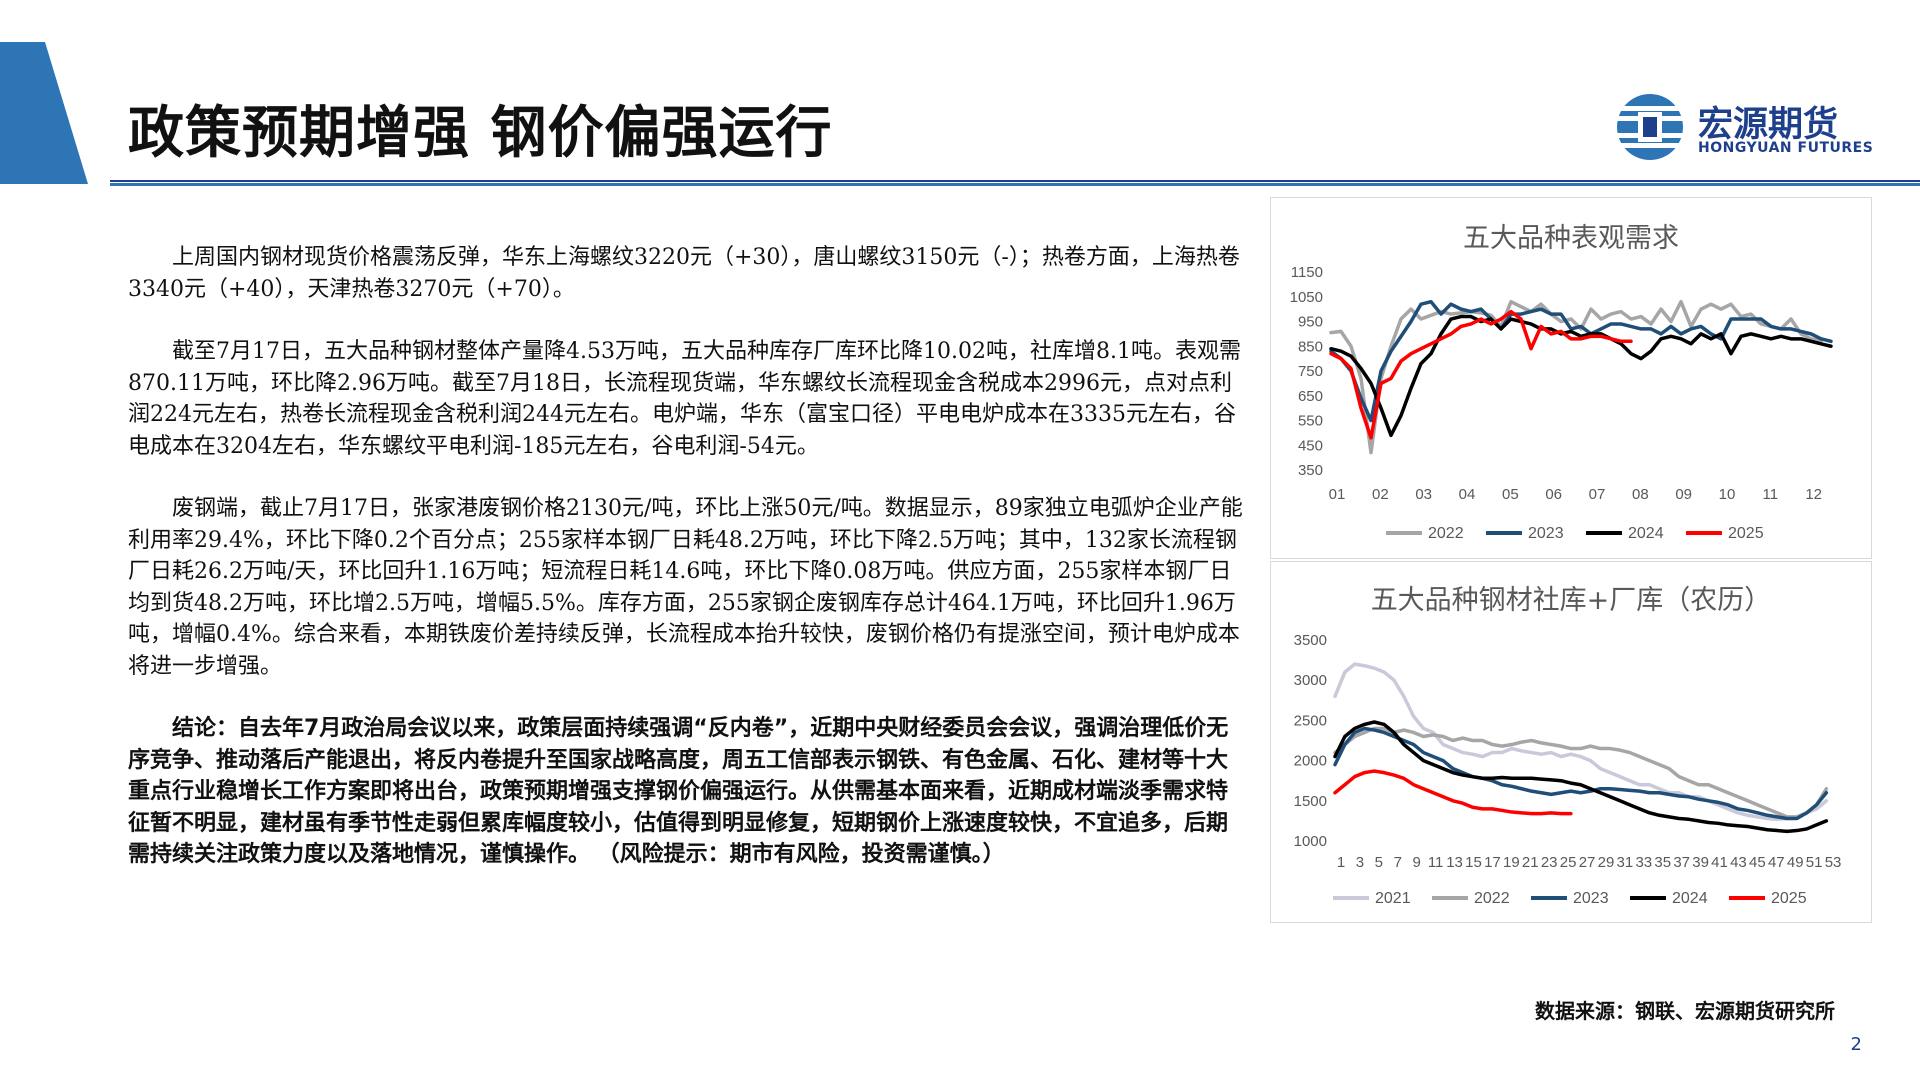 The image size is (1920, 1080). What do you see at coordinates (1310, 421) in the screenshot?
I see `y-tick-label: 550` at bounding box center [1310, 421].